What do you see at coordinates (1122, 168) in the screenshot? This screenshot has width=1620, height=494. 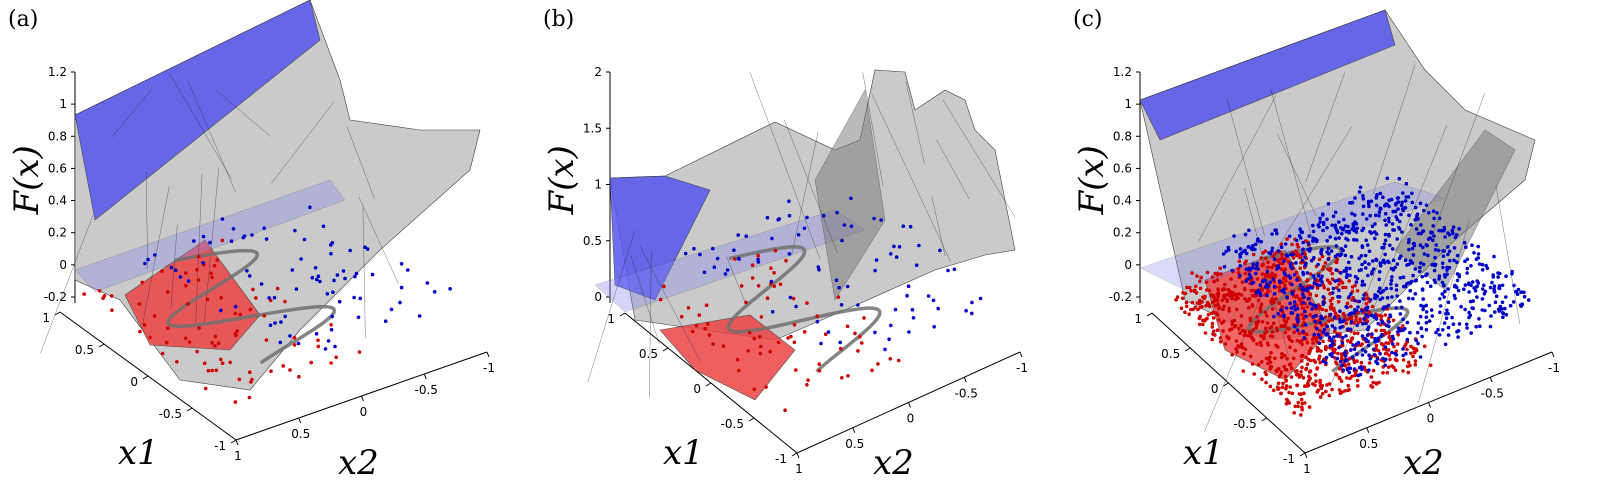 I see `z-tick-label: 0.6` at bounding box center [1122, 168].